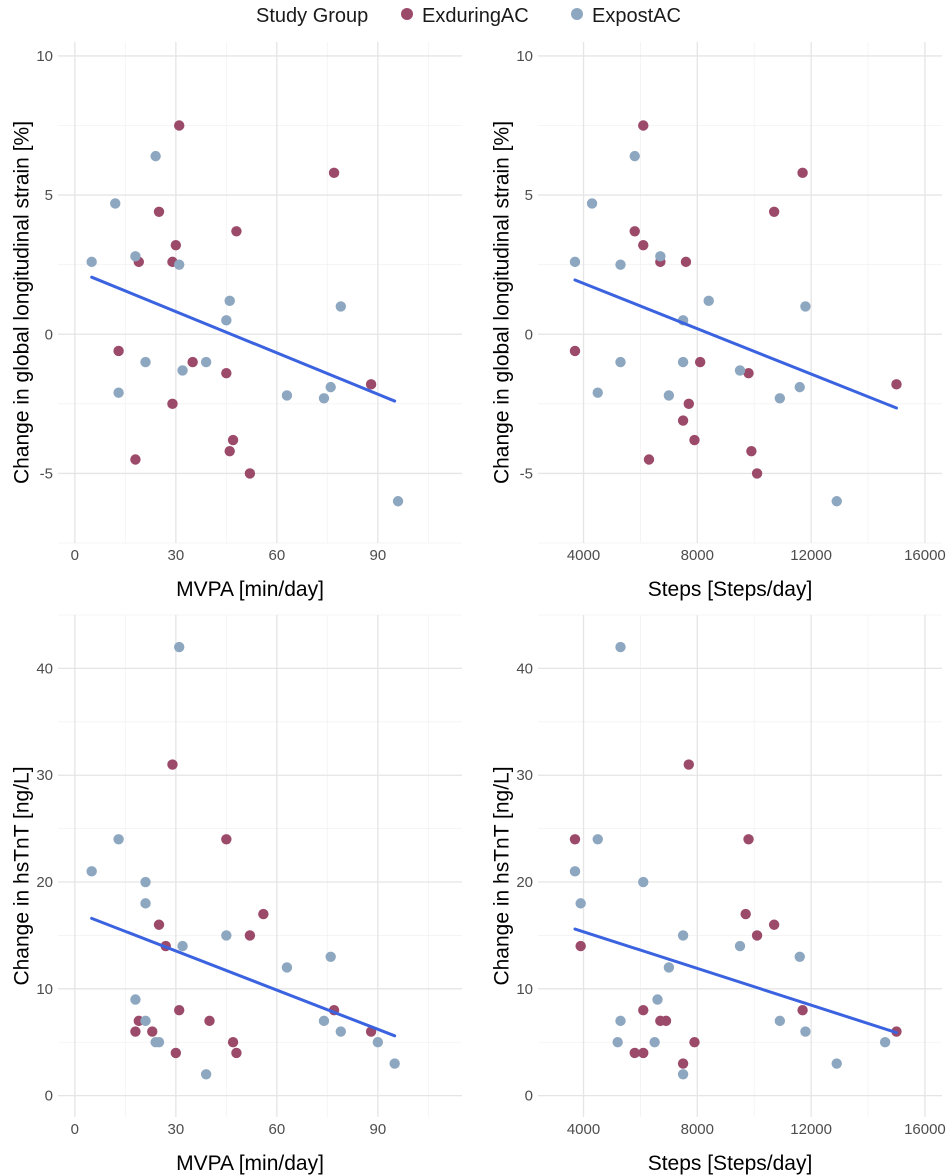 This screenshot has width=948, height=1175. I want to click on x-tick-label: 0, so click(75, 555).